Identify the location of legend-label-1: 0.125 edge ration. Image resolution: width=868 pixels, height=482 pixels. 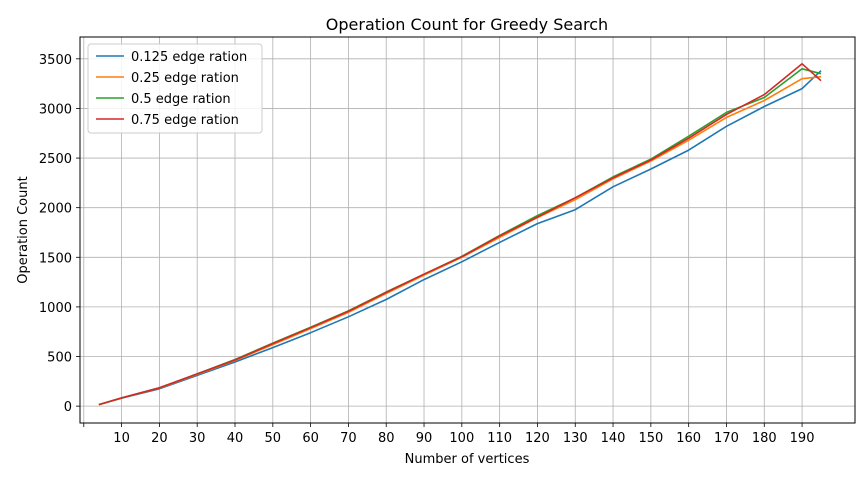
(189, 57).